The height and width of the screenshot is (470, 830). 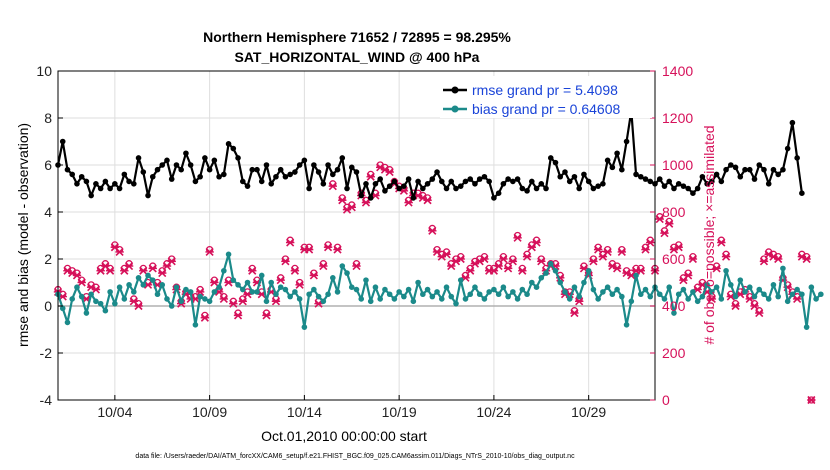 What do you see at coordinates (545, 90) in the screenshot?
I see `legend-label-rmse: rmse grand pr = 5.4098` at bounding box center [545, 90].